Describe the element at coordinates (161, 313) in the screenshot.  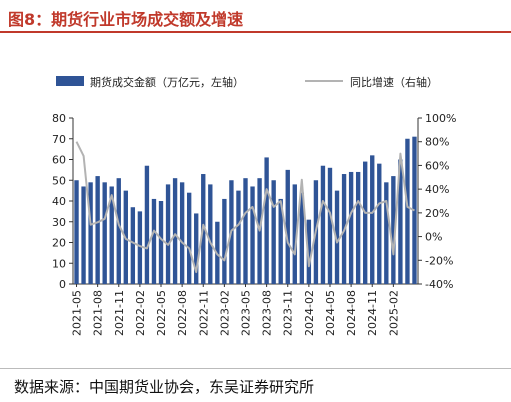
I see `x-tick-label: 2022-05` at that location.